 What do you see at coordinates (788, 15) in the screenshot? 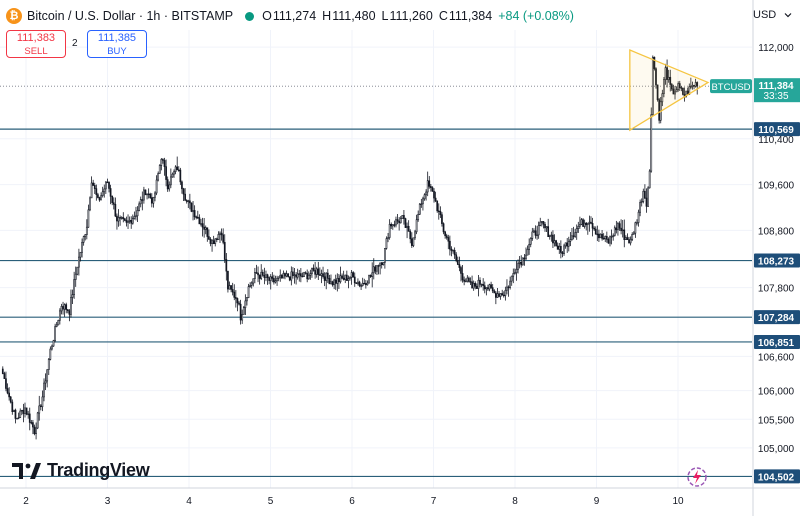
I see `chevron-down-icon` at bounding box center [788, 15].